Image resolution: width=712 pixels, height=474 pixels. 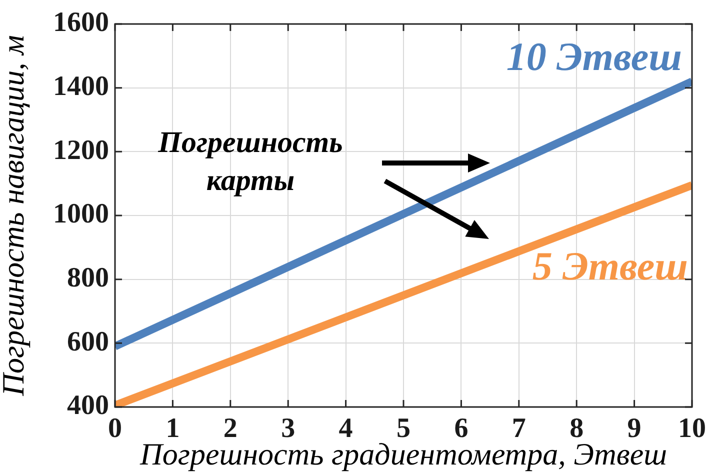 What do you see at coordinates (88, 342) in the screenshot?
I see `y-tick-label: 600` at bounding box center [88, 342].